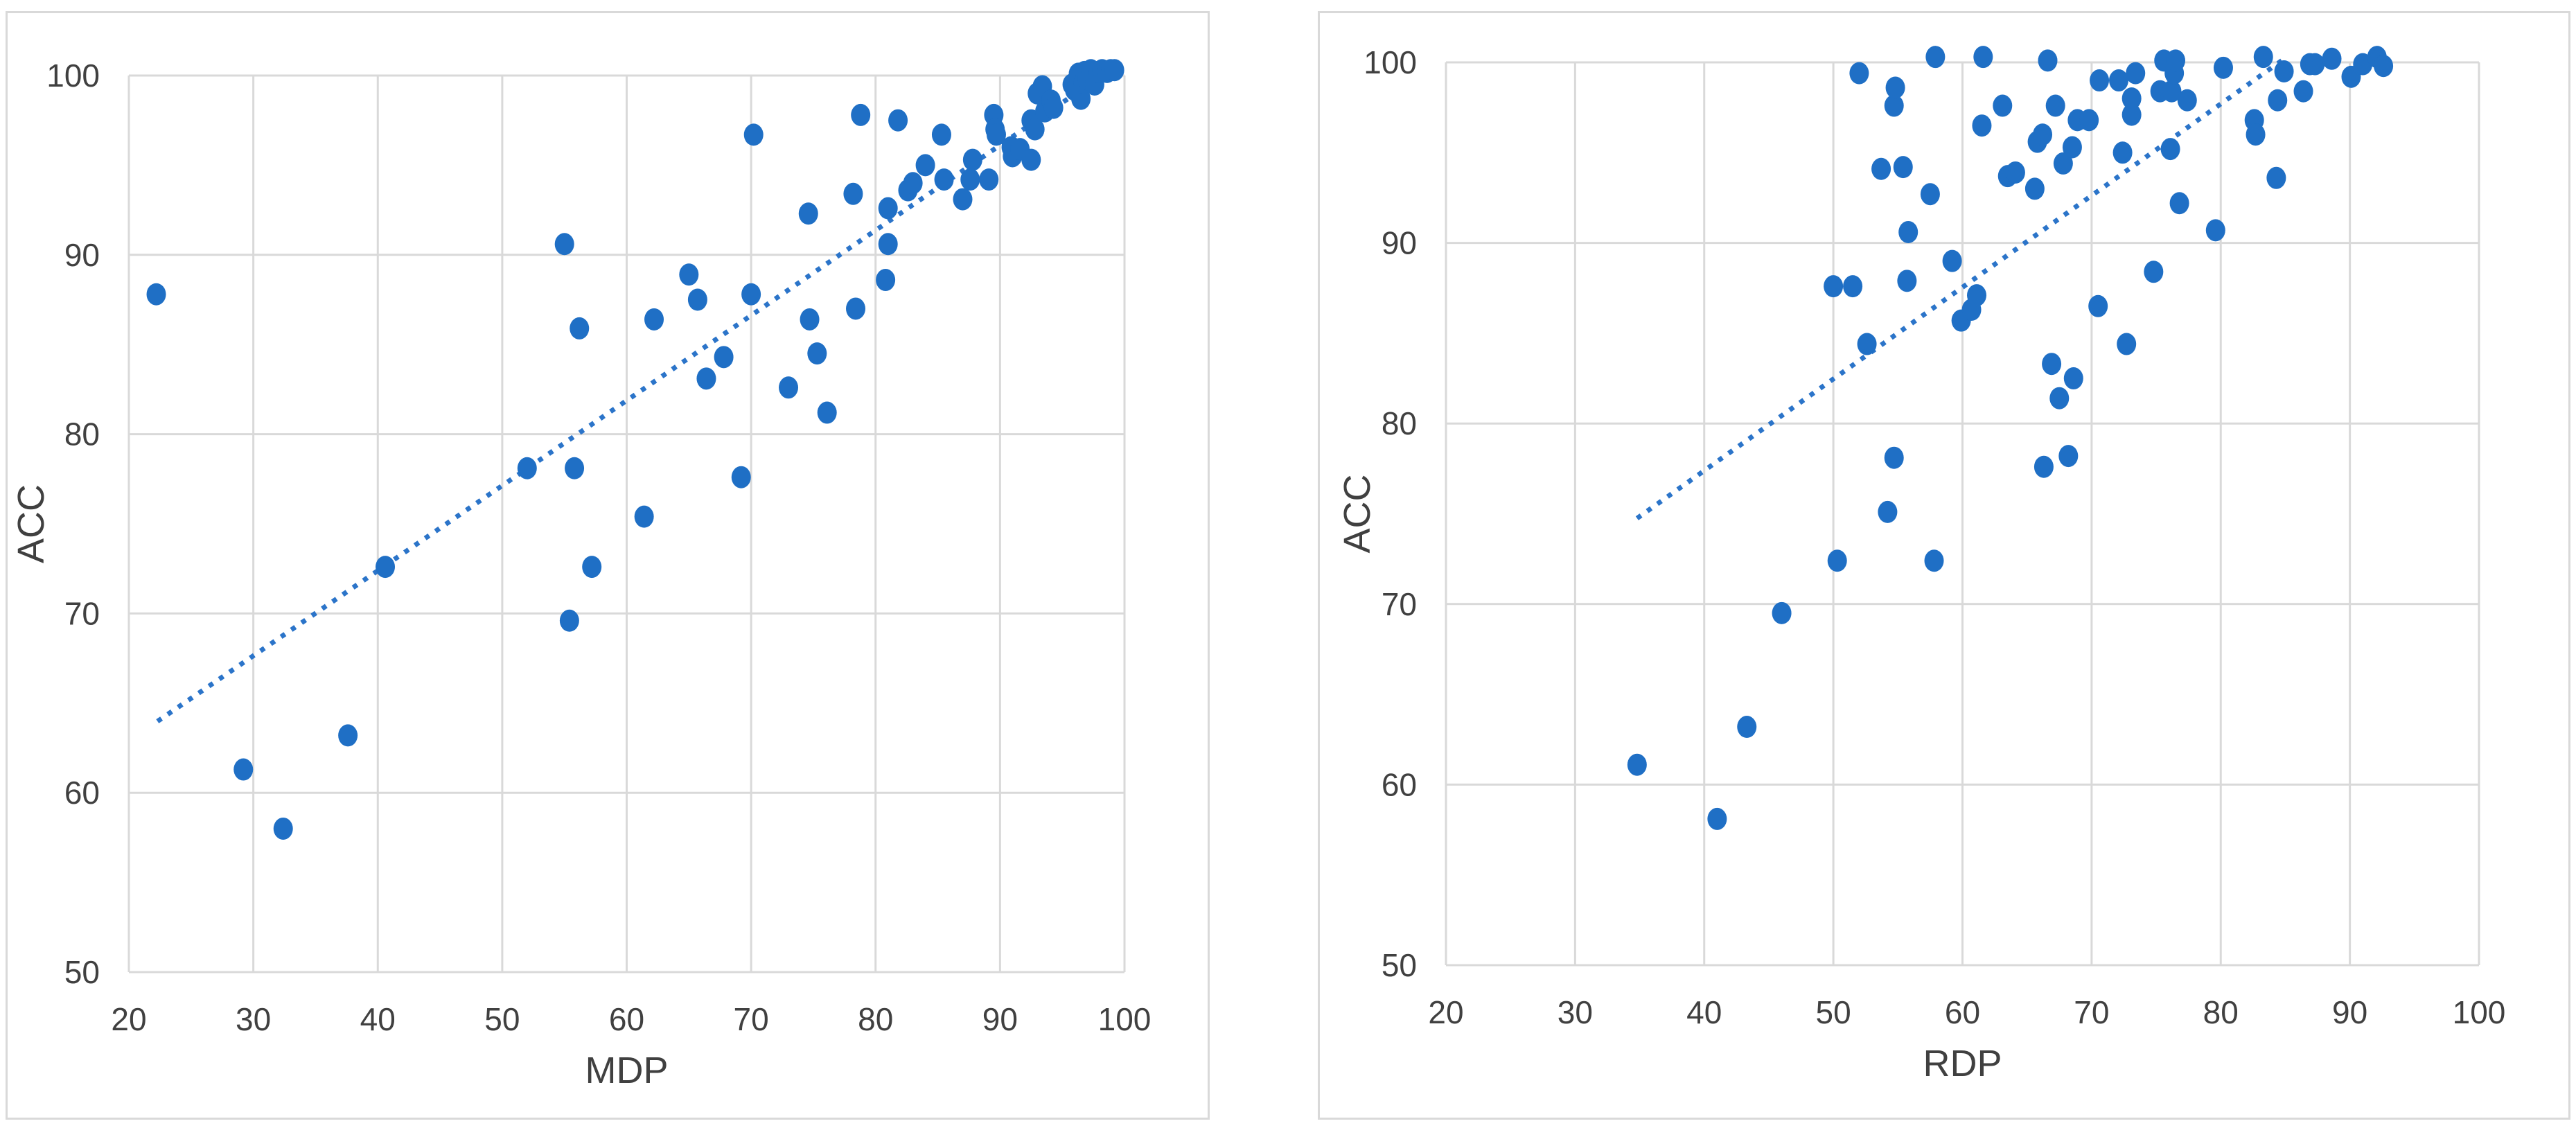 The width and height of the screenshot is (2576, 1128). I want to click on y-tick-label: 80, so click(1400, 423).